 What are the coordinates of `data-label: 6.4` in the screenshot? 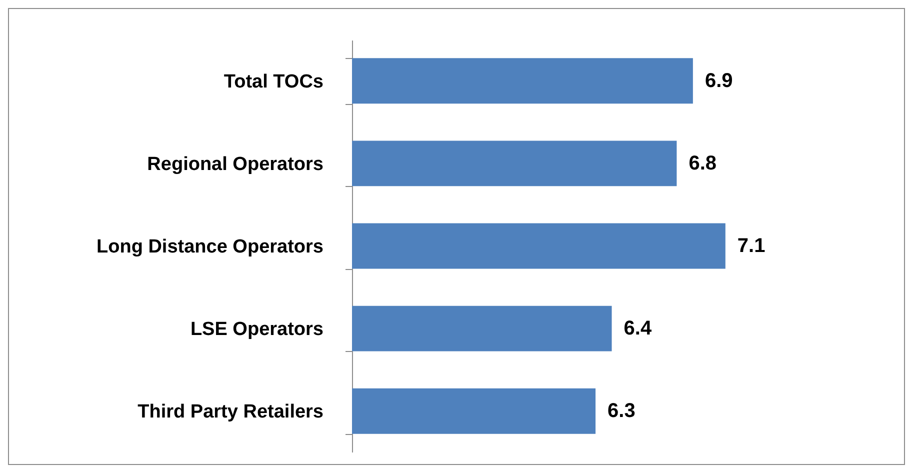 It's located at (638, 329).